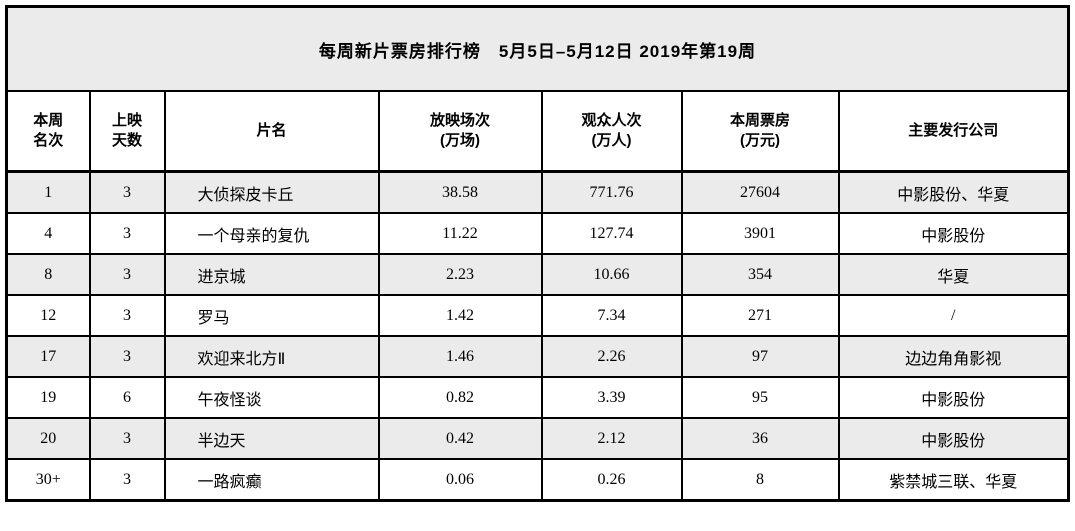 The image size is (1075, 531). Describe the element at coordinates (460, 480) in the screenshot. I see `cell-screenings: 0.06` at that location.